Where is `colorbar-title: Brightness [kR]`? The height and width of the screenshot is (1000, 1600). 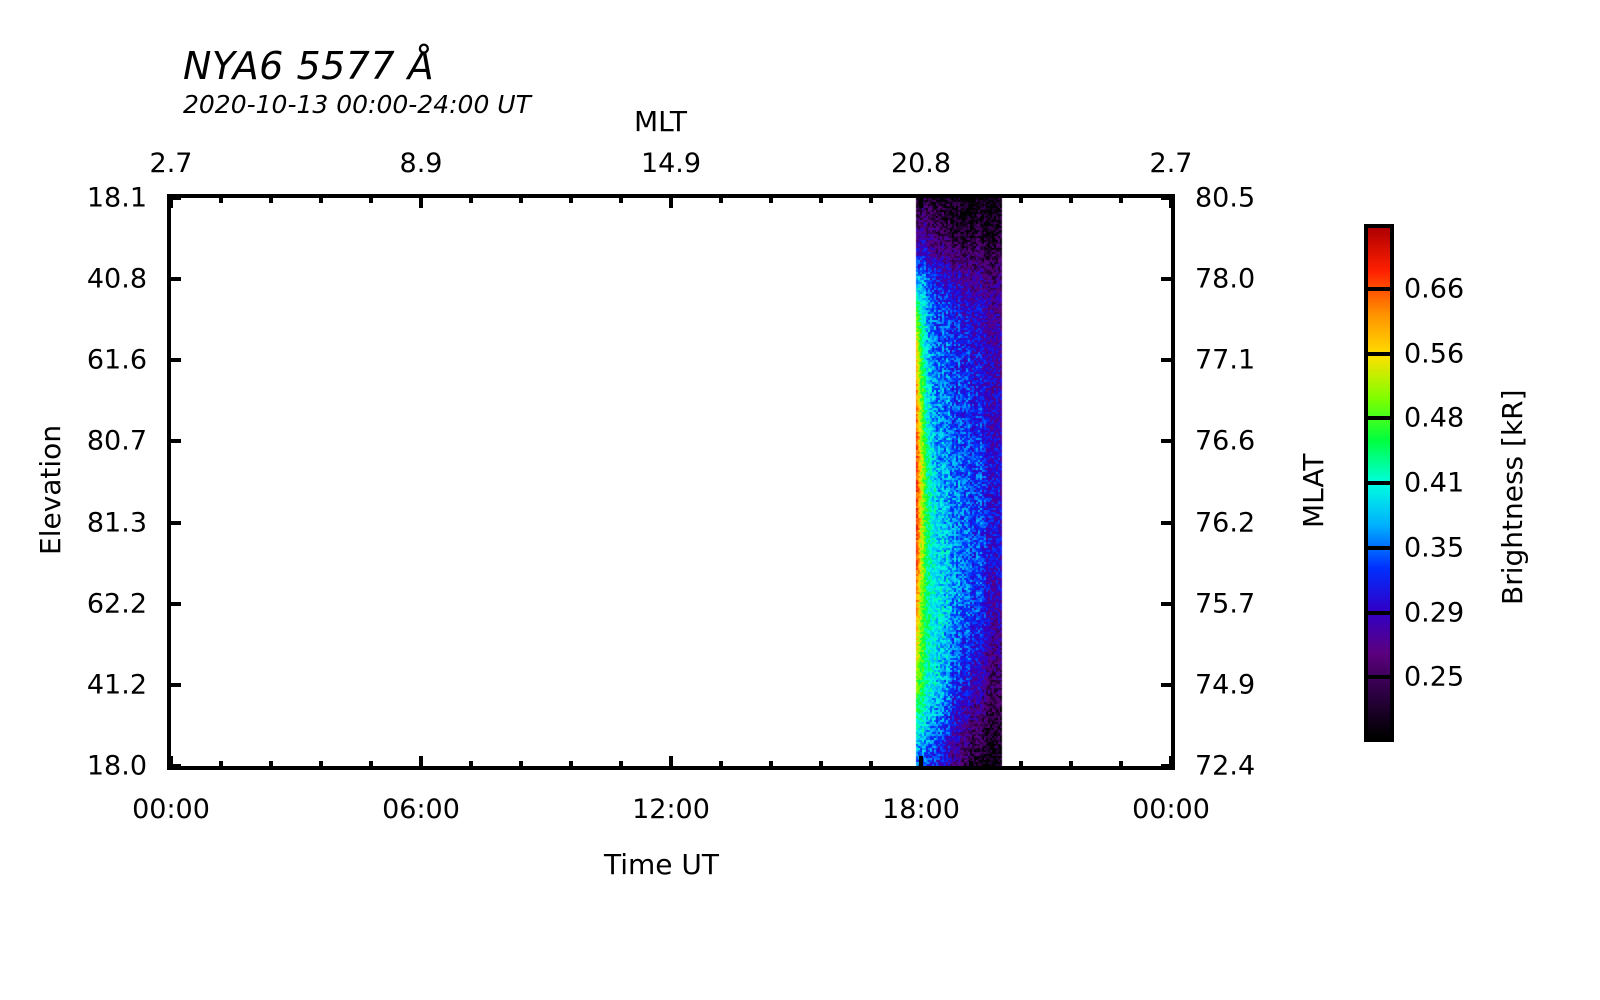 colorbar-title: Brightness [kR] is located at coordinates (1512, 497).